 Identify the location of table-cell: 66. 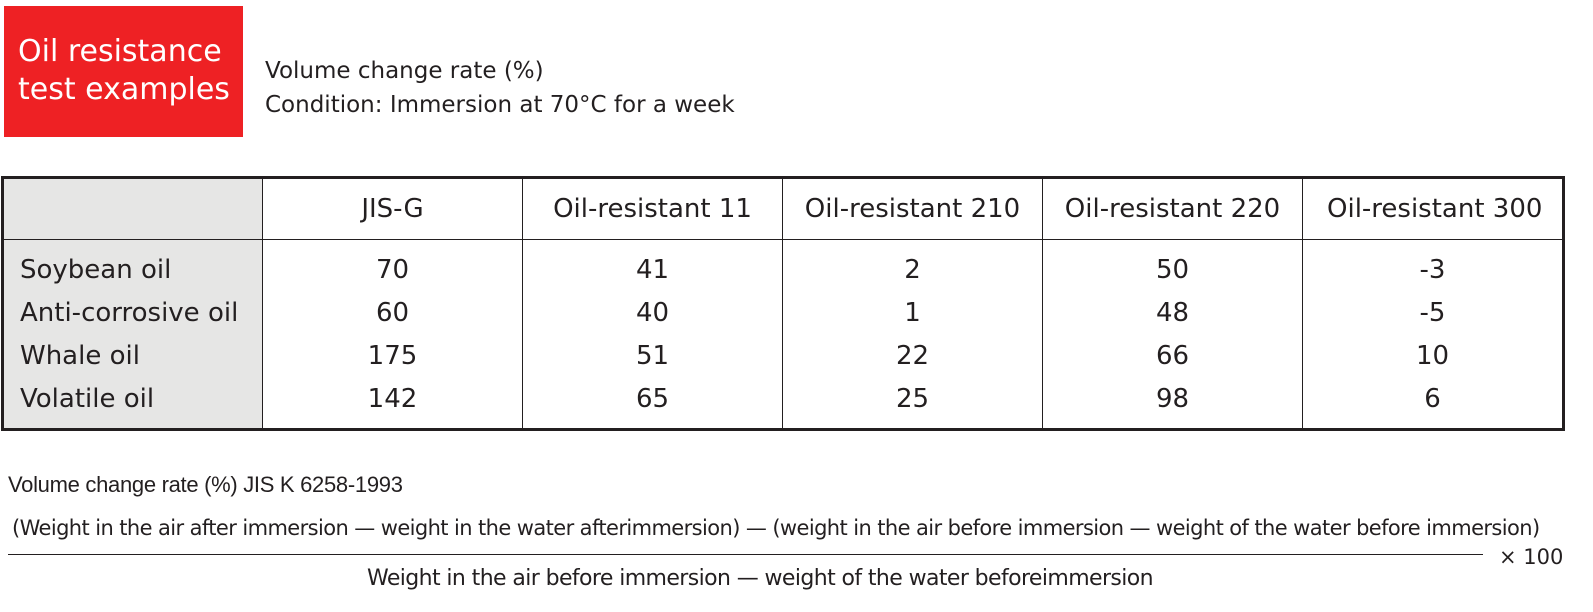
(1172, 355).